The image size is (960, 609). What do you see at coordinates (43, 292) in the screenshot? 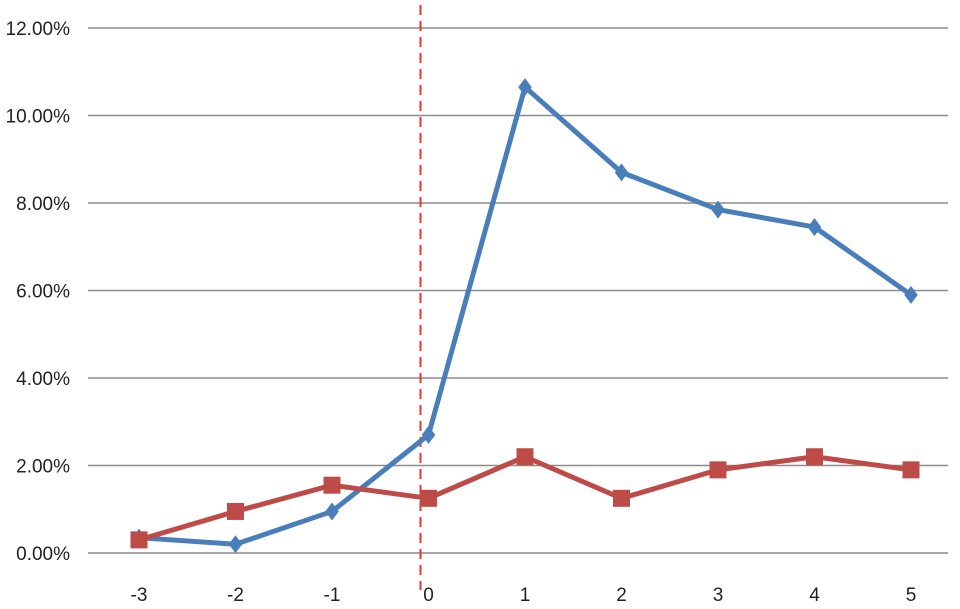
I see `y-tick-label: 6.00%` at bounding box center [43, 292].